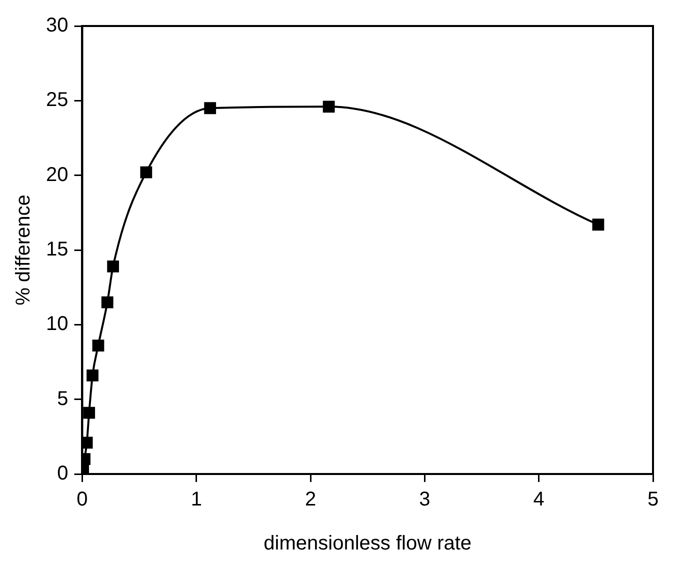 The image size is (675, 568). I want to click on y-tick-label: 5, so click(62, 399).